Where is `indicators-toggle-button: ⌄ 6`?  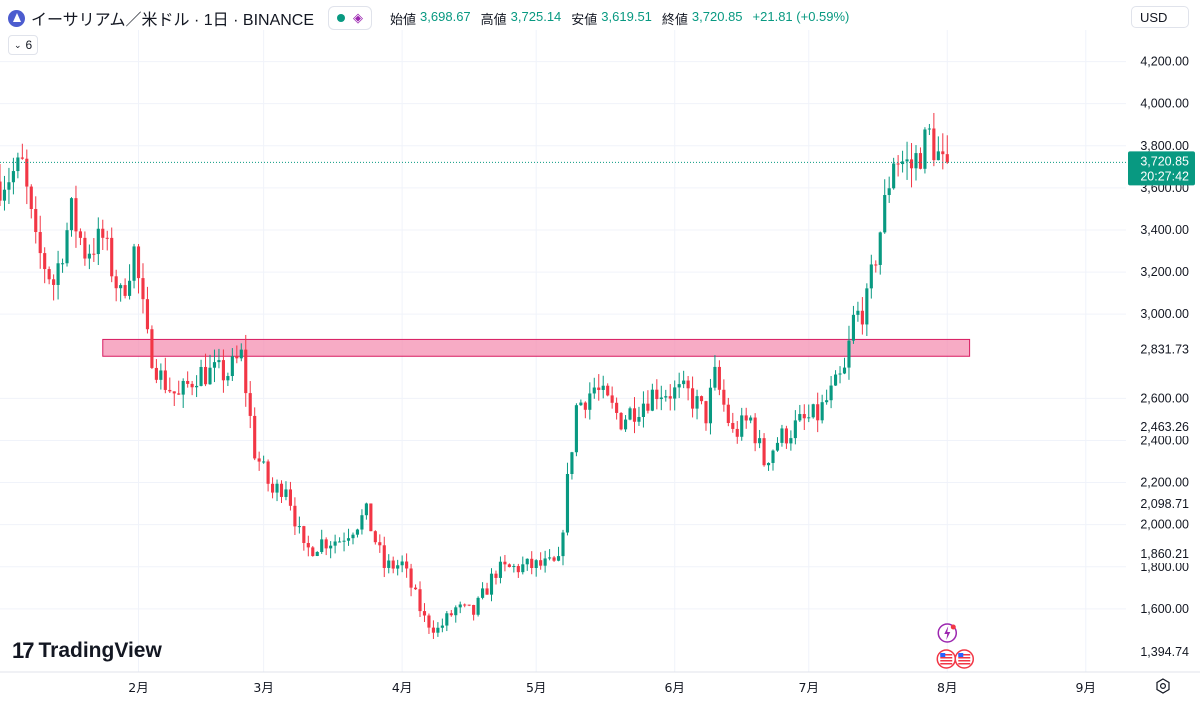 indicators-toggle-button: ⌄ 6 is located at coordinates (23, 45).